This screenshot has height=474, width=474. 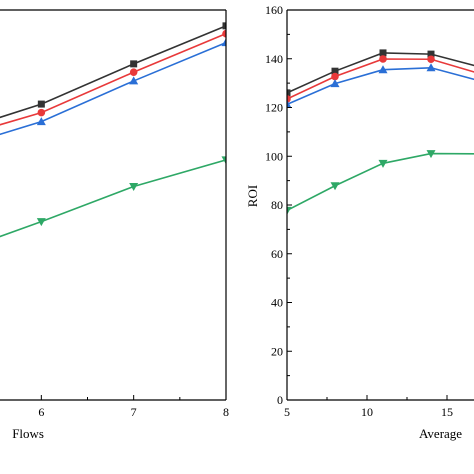 I want to click on y-tick-label: 60, so click(x=277, y=254).